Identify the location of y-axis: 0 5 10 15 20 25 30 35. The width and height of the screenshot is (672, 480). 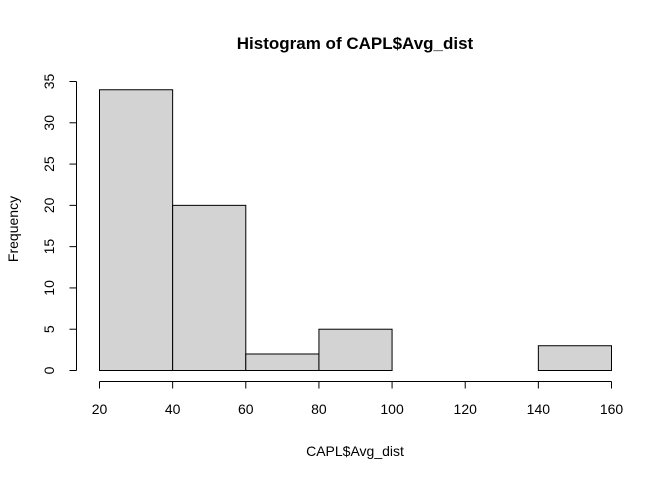
(59, 224).